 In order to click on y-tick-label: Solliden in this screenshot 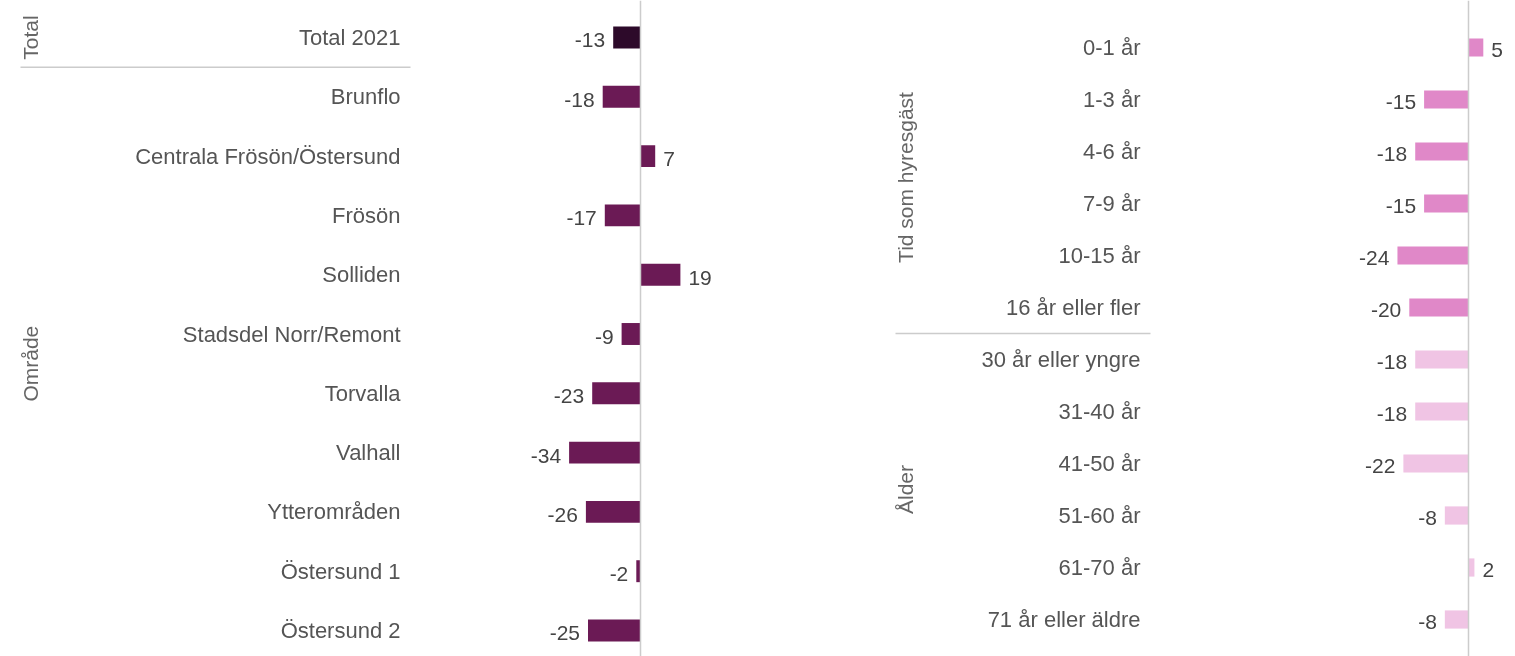, I will do `click(361, 275)`.